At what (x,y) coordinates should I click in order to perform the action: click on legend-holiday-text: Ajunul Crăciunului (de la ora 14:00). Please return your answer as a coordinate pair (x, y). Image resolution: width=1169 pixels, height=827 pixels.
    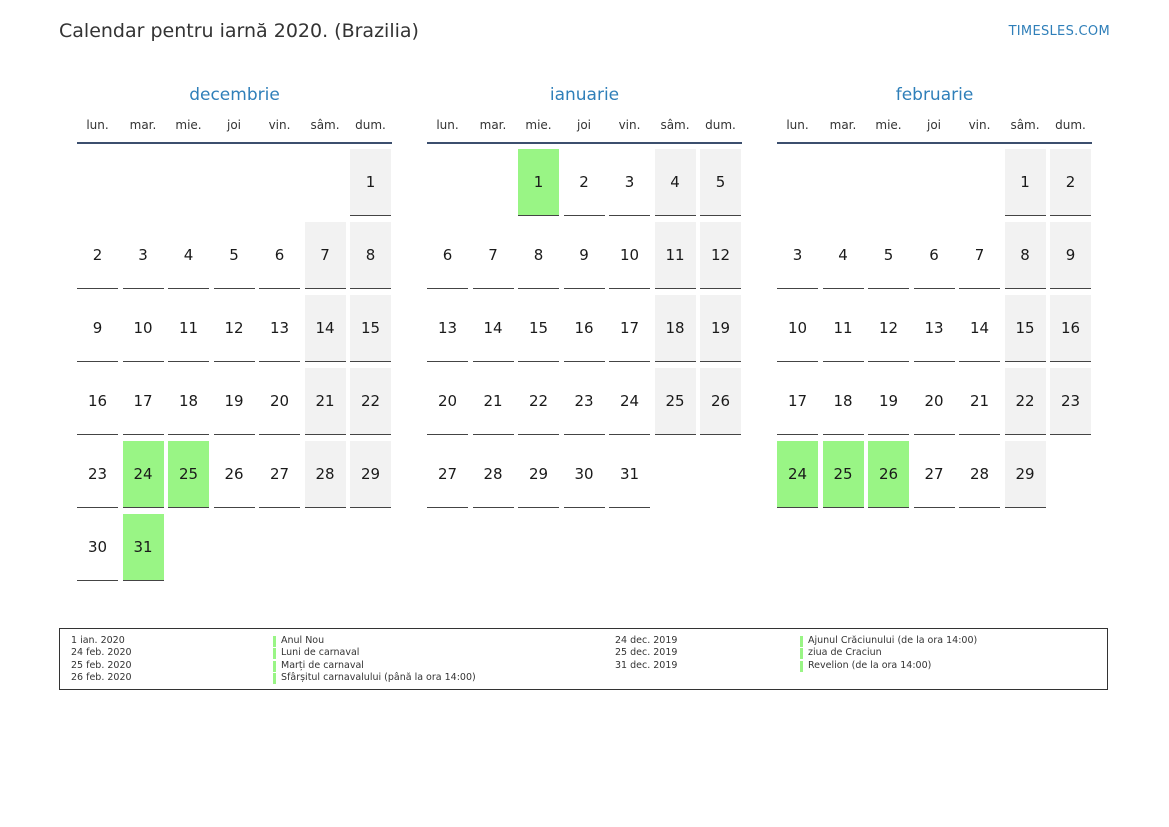
    Looking at the image, I should click on (893, 640).